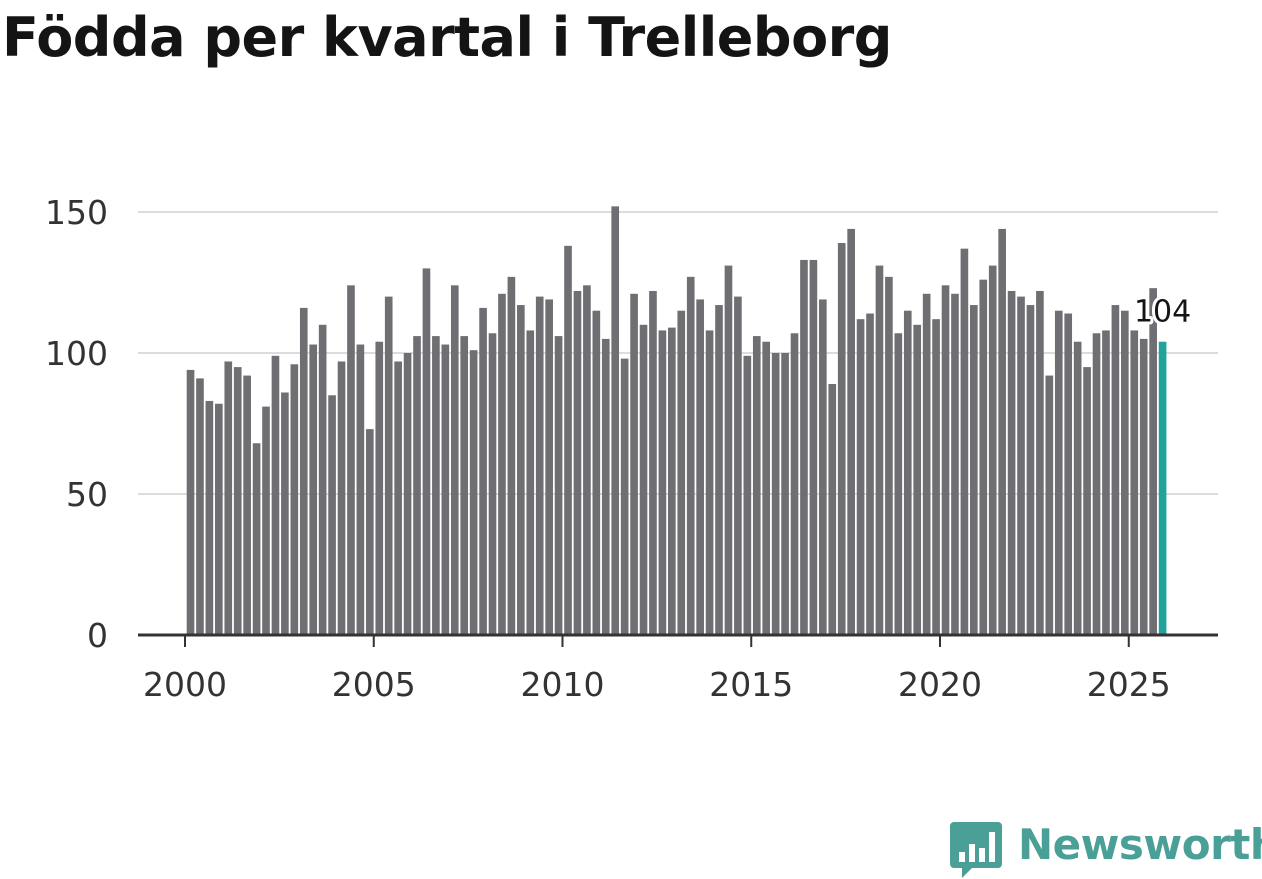 The image size is (1262, 879). Describe the element at coordinates (976, 850) in the screenshot. I see `newsworthy-logo-icon` at that location.